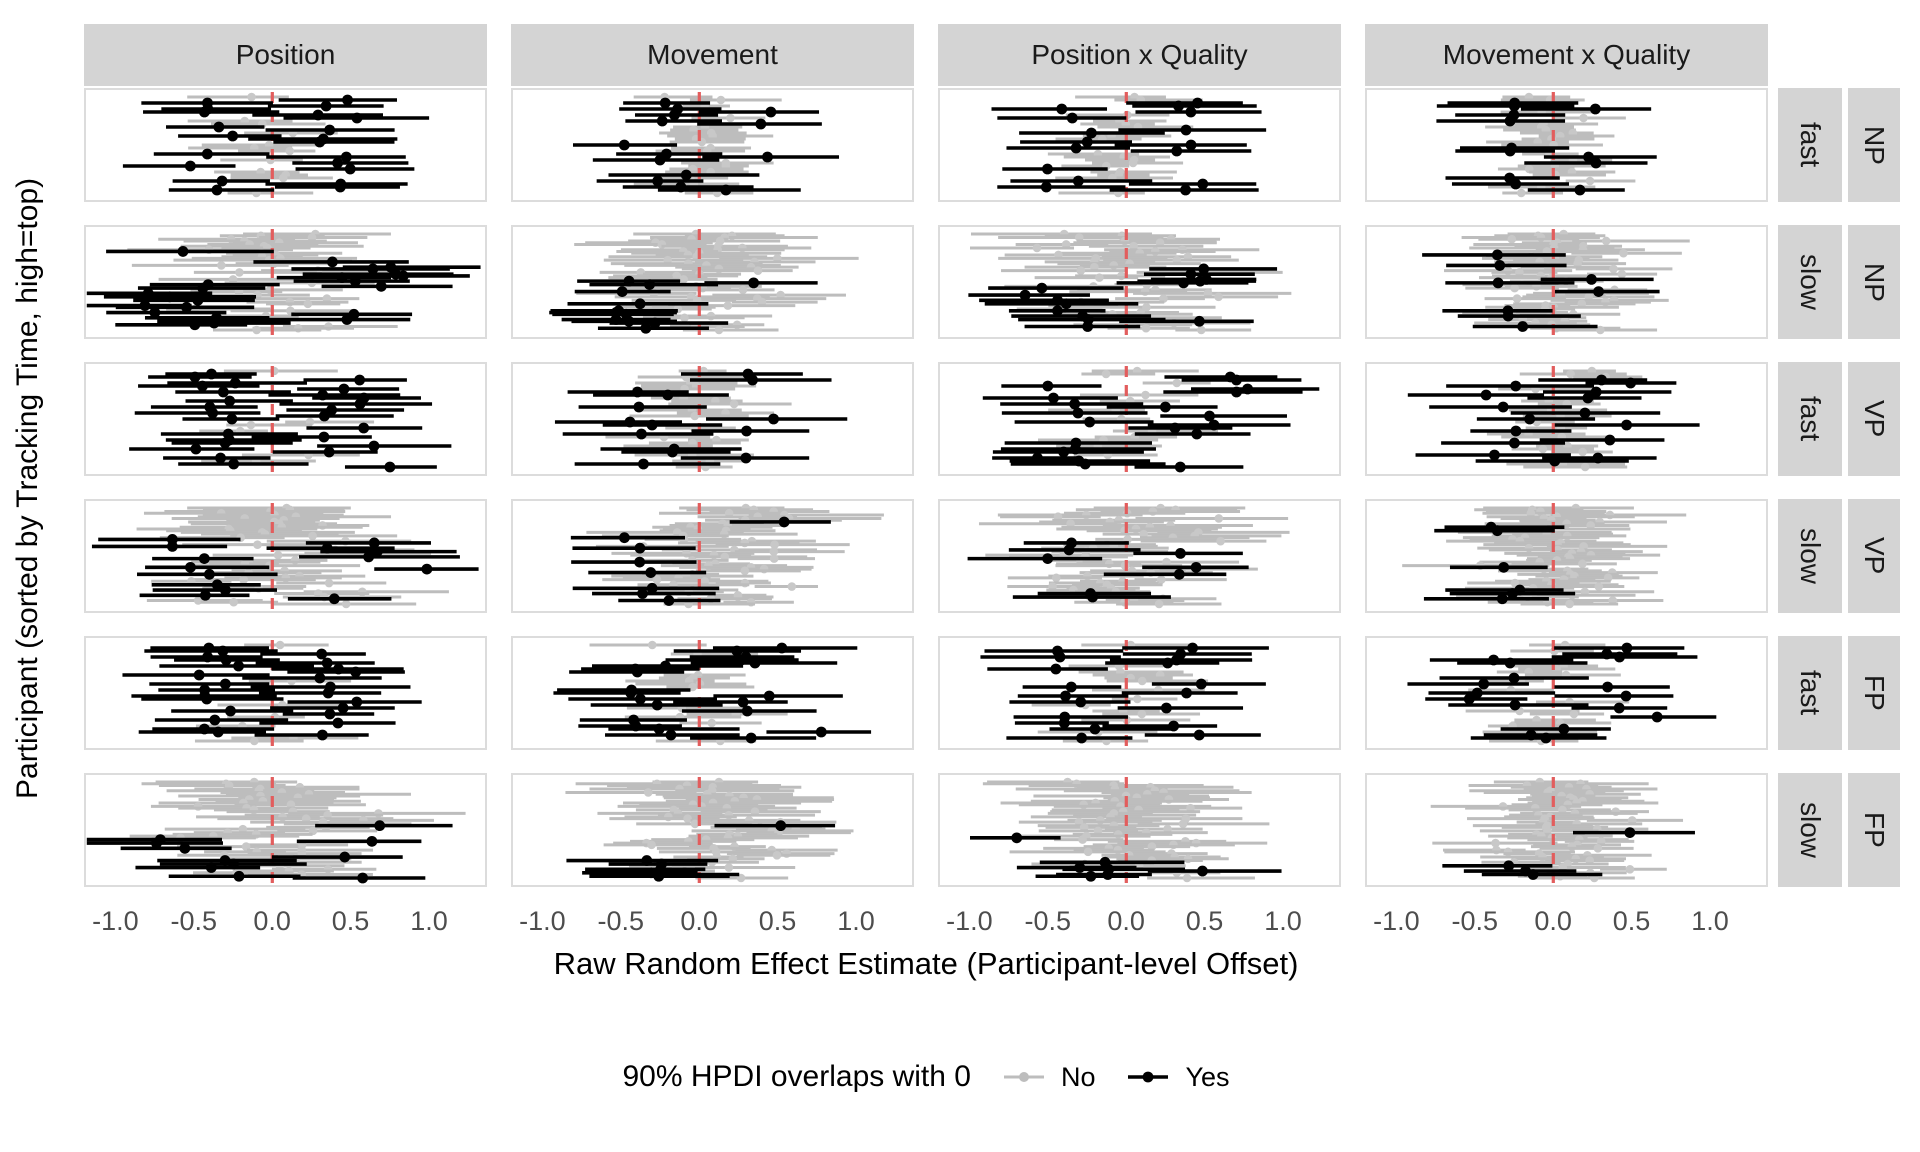 This screenshot has width=1920, height=1152. I want to click on row-facet-strip-prime-3: VP, so click(1874, 419).